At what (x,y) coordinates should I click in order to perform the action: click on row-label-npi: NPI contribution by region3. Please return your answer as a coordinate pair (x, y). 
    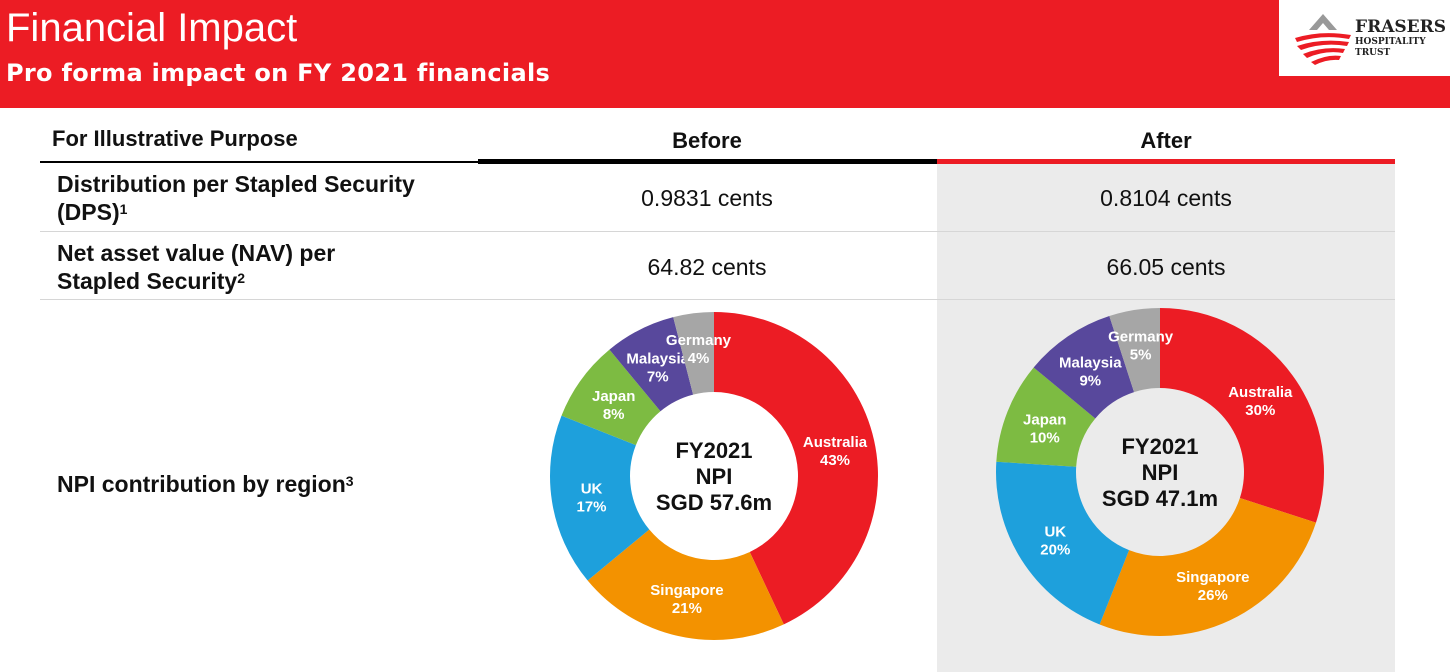
    Looking at the image, I should click on (205, 484).